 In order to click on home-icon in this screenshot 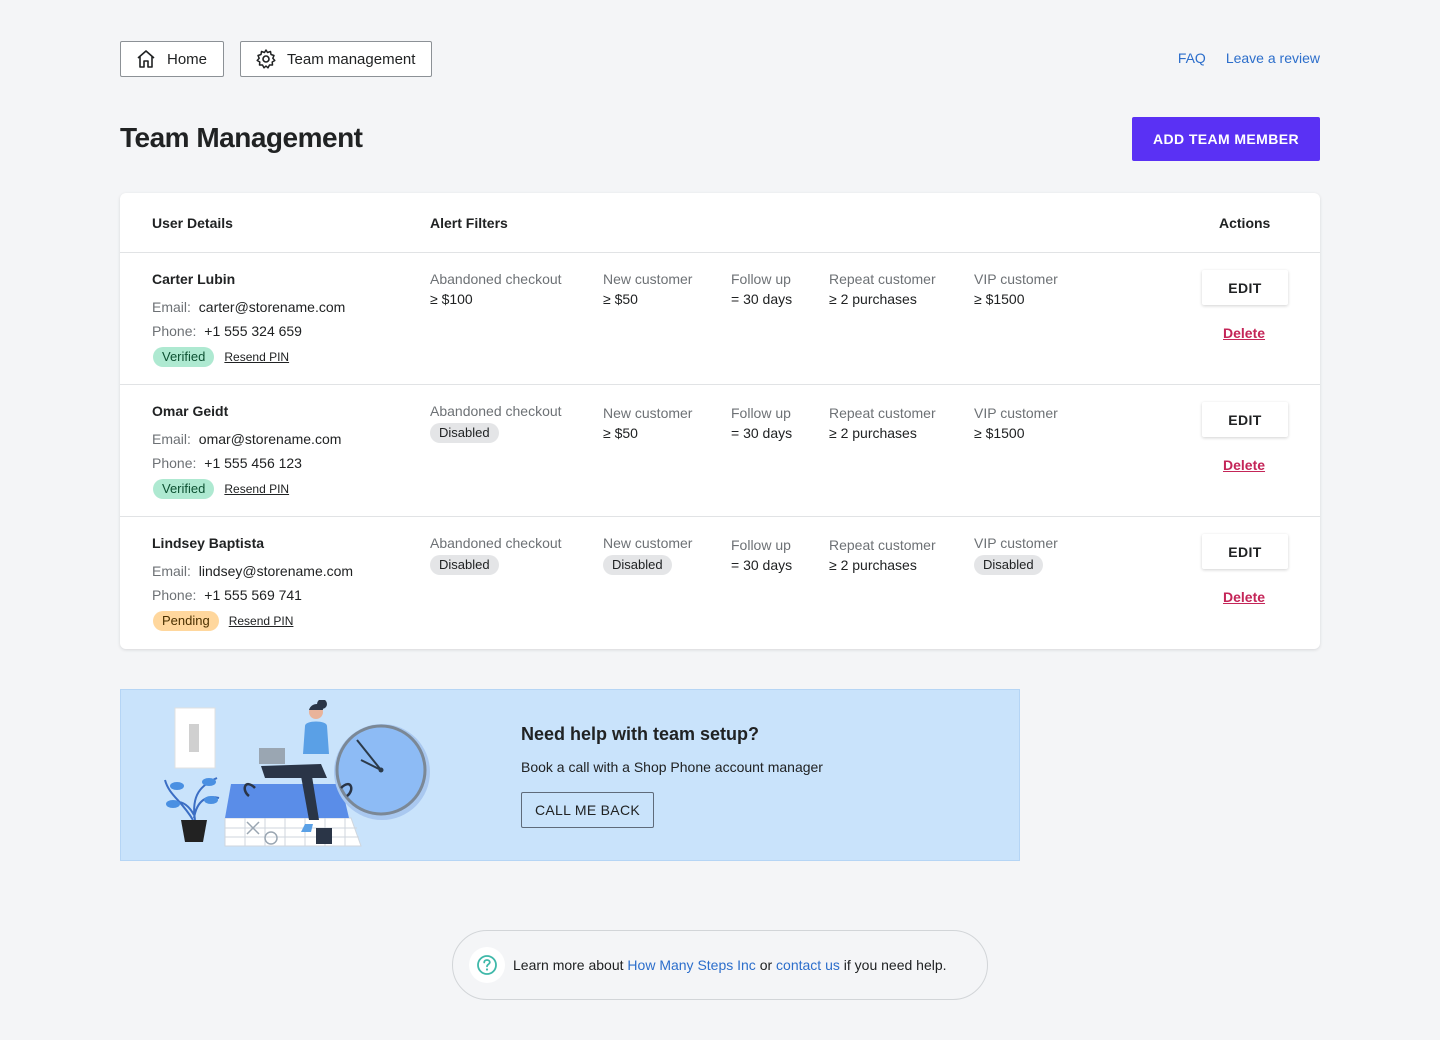, I will do `click(146, 59)`.